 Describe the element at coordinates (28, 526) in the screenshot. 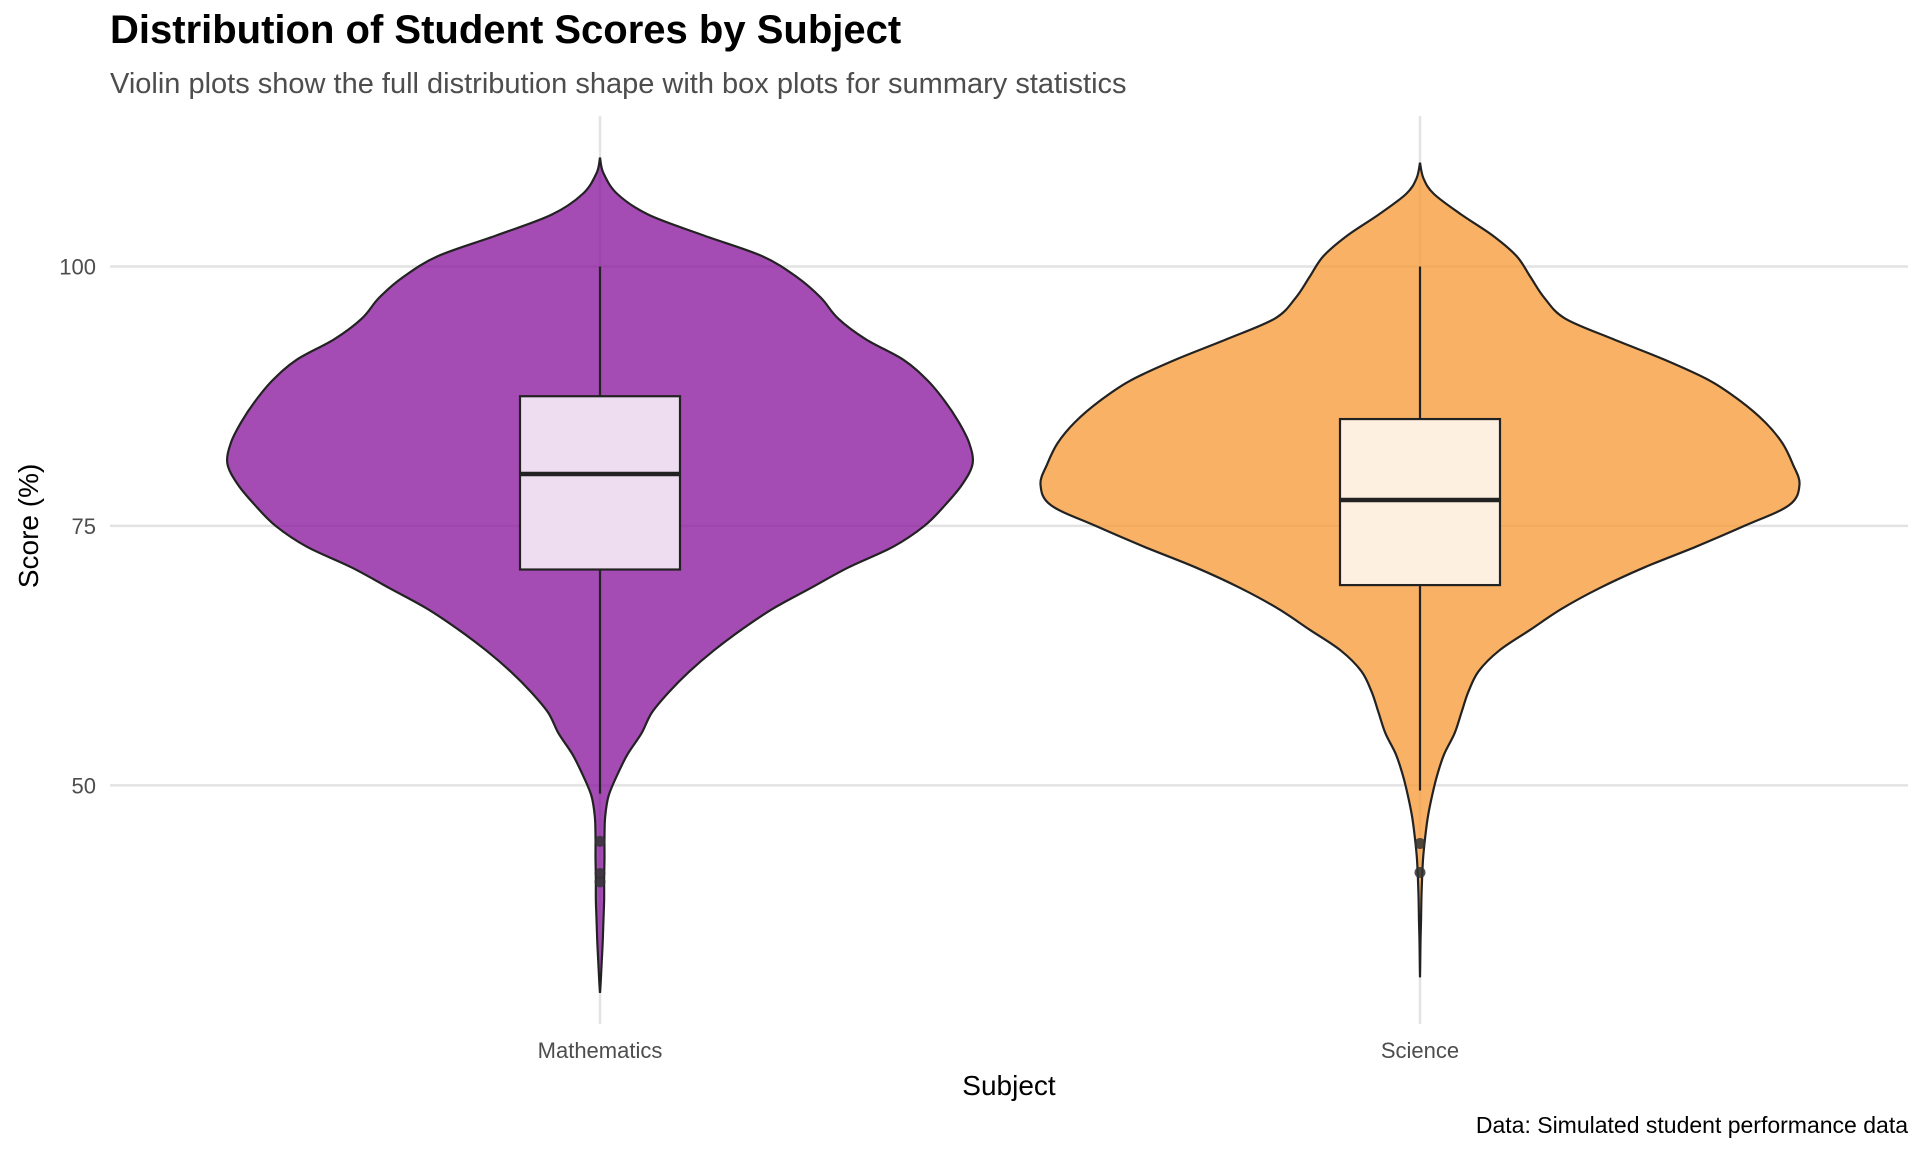

I see `y-axis-label: Score (%)` at that location.